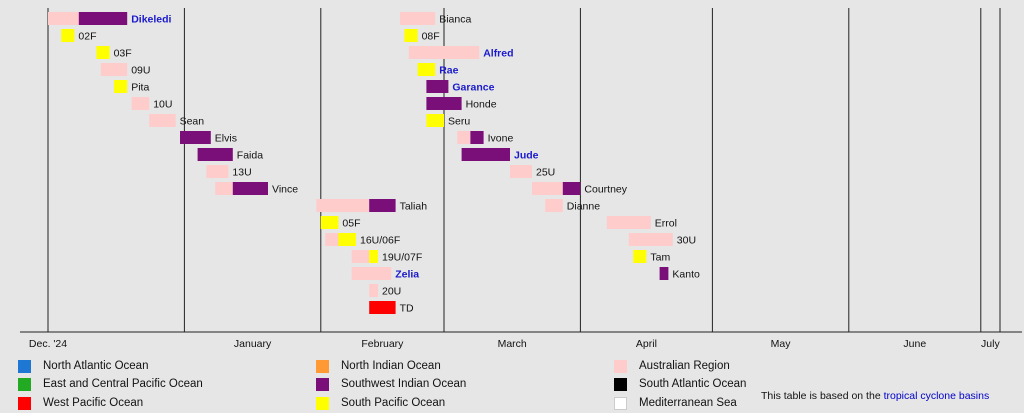 This screenshot has width=1024, height=413. What do you see at coordinates (285, 190) in the screenshot?
I see `storm-label: Vince` at bounding box center [285, 190].